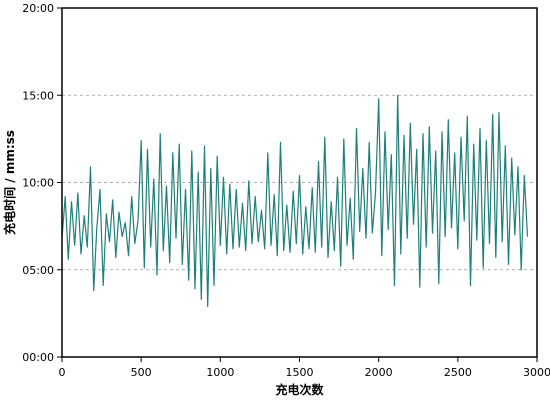  What do you see at coordinates (9, 182) in the screenshot?
I see `y-axis-title: 充电时间 / mm:ss` at bounding box center [9, 182].